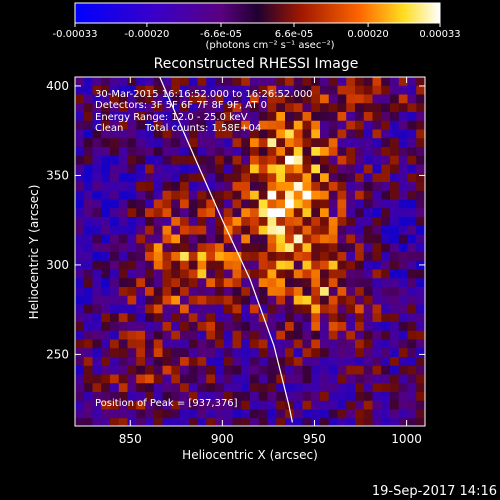  Describe the element at coordinates (221, 34) in the screenshot. I see `colorbar-tick-label: -6.6e-05` at that location.